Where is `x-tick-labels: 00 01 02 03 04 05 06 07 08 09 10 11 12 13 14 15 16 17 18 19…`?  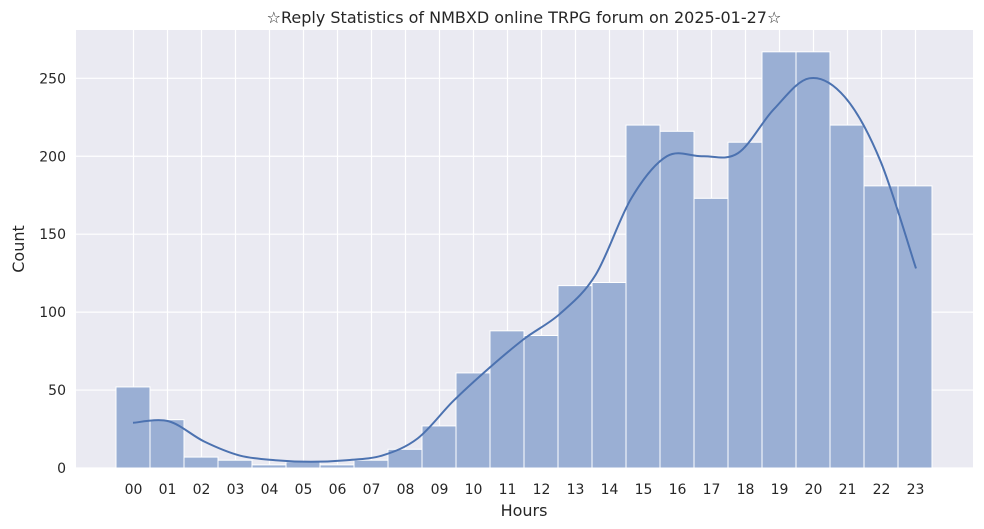
x-tick-labels: 00 01 02 03 04 05 06 07 08 09 10 11 12 13 14 15 16 17 18 19… is located at coordinates (525, 490).